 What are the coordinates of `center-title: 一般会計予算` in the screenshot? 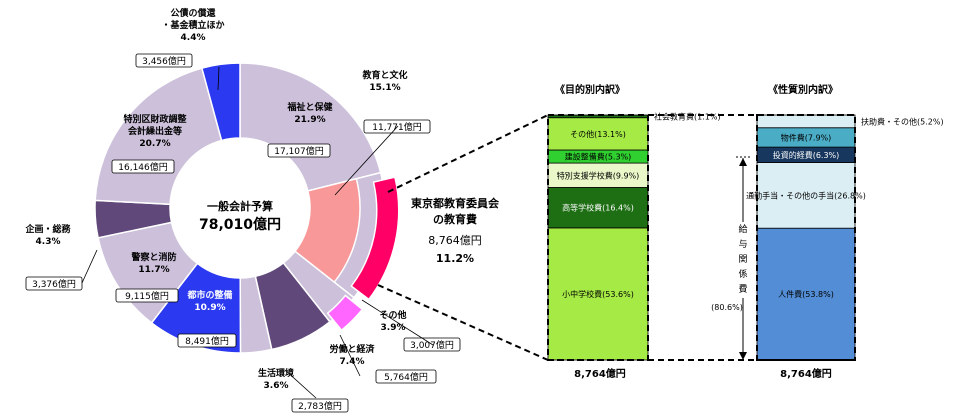 It's located at (240, 206).